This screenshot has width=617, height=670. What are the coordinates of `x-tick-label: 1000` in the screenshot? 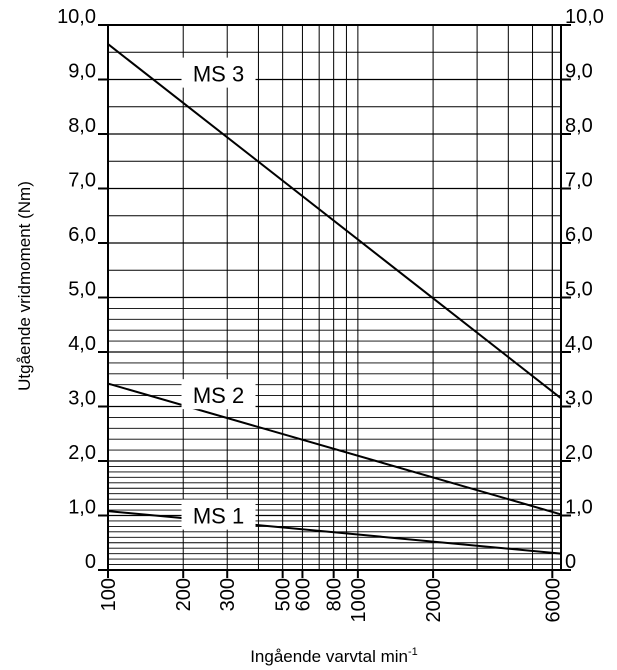 It's located at (359, 600).